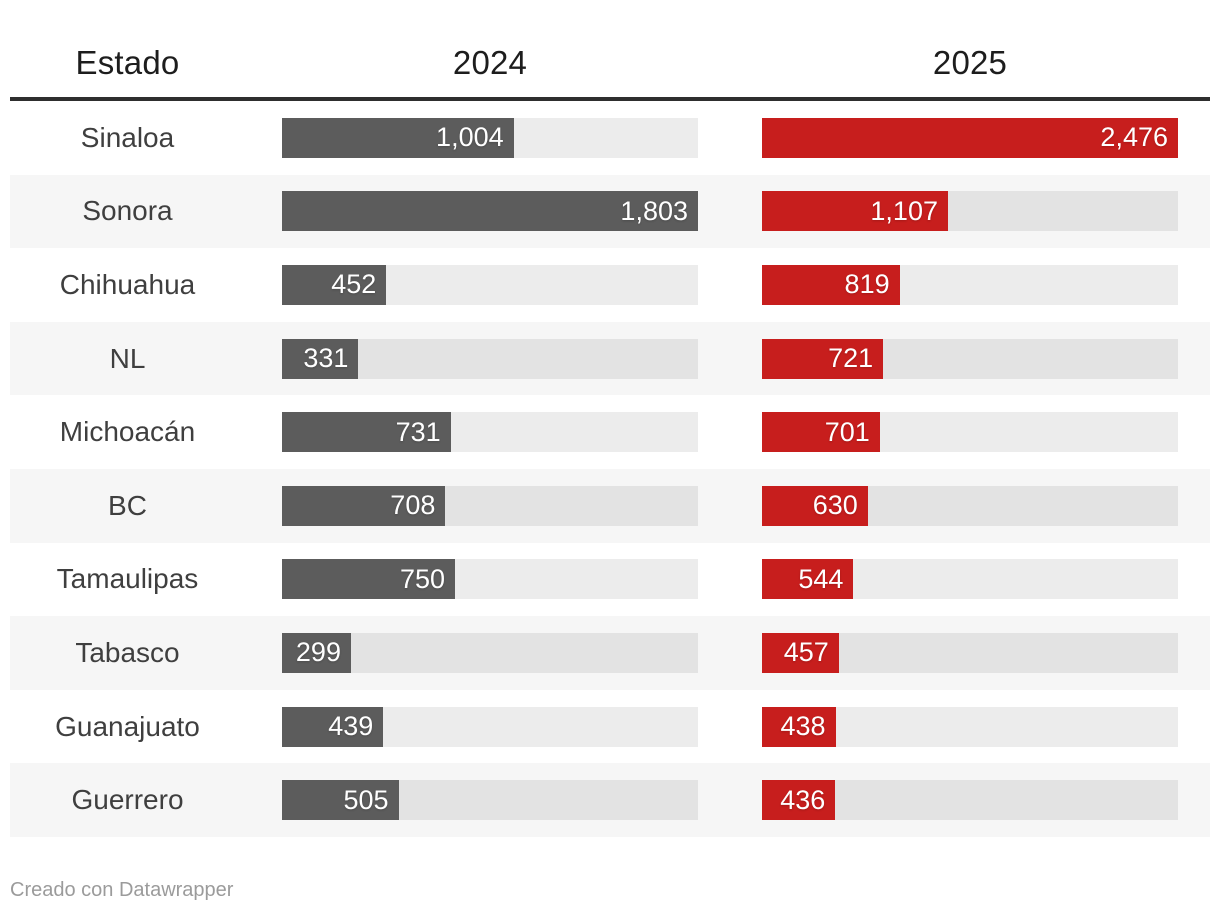 The image size is (1220, 916). I want to click on bar-track-2024: 708, so click(490, 505).